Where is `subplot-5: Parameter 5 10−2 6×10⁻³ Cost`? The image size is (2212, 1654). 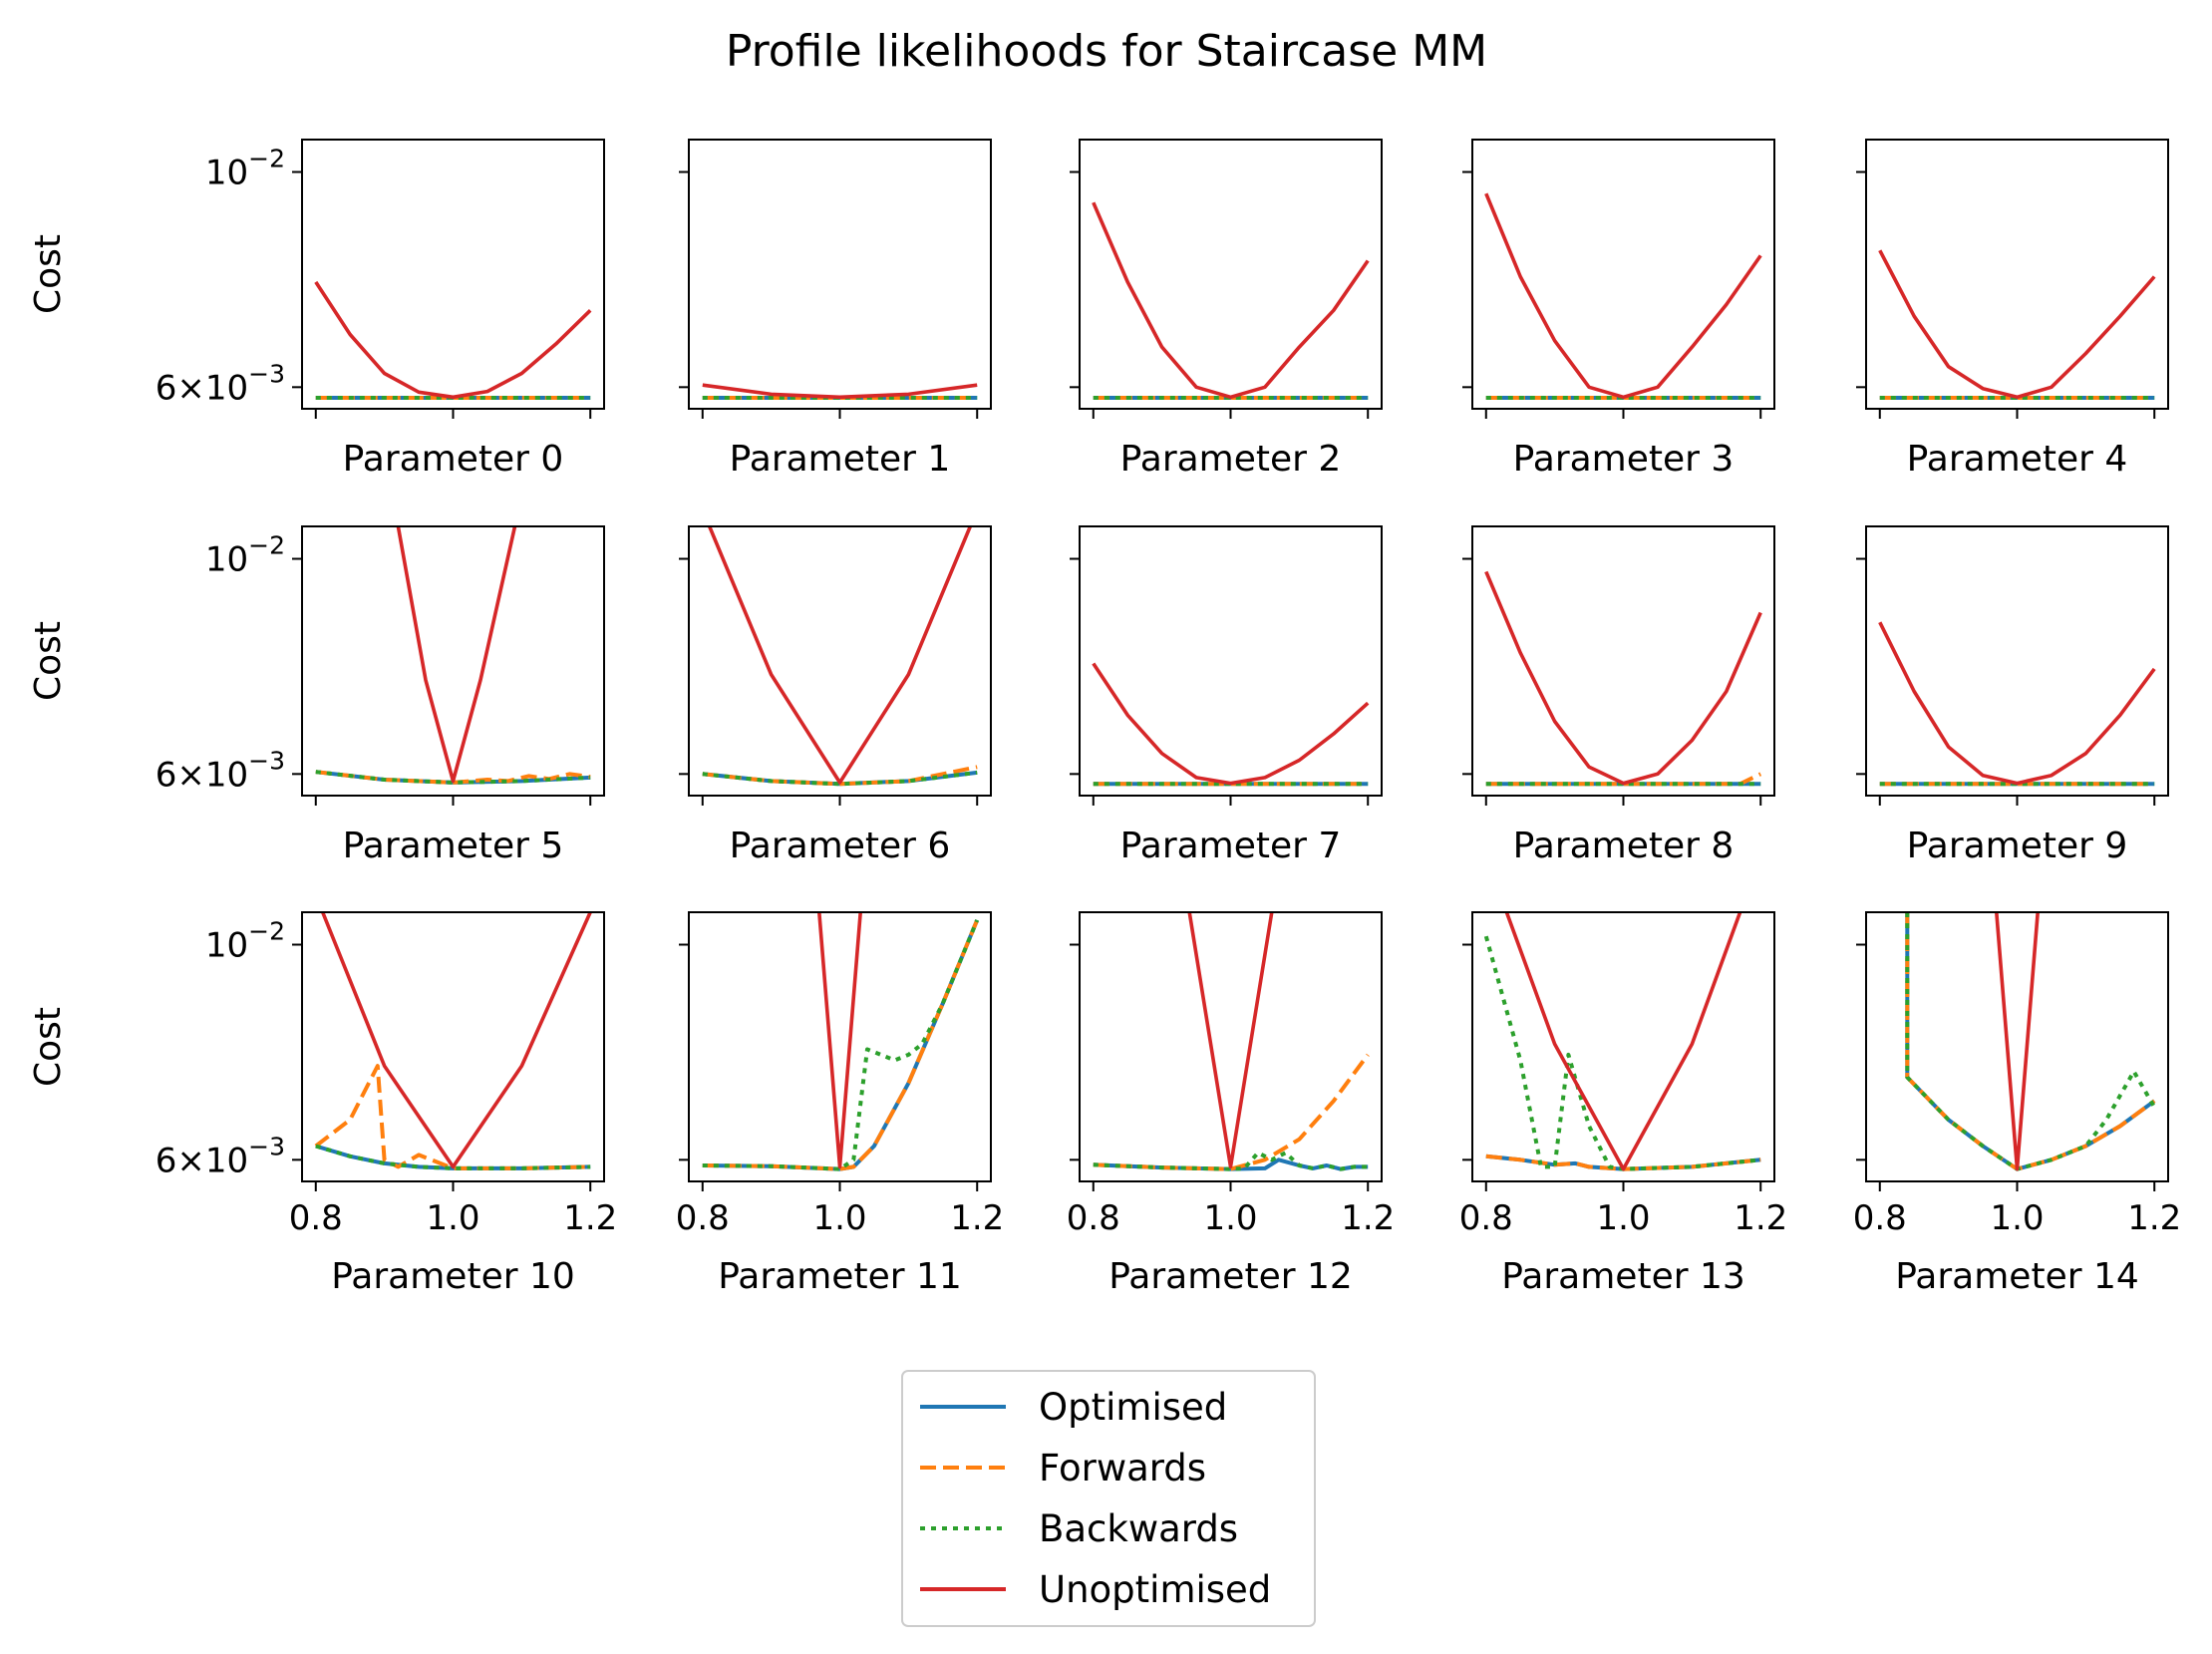
subplot-5: Parameter 5 10−2 6×10⁻³ Cost is located at coordinates (316, 696).